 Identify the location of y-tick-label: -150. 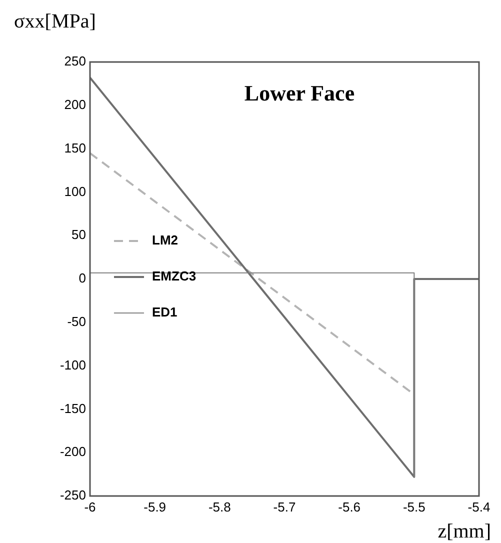
(73, 408).